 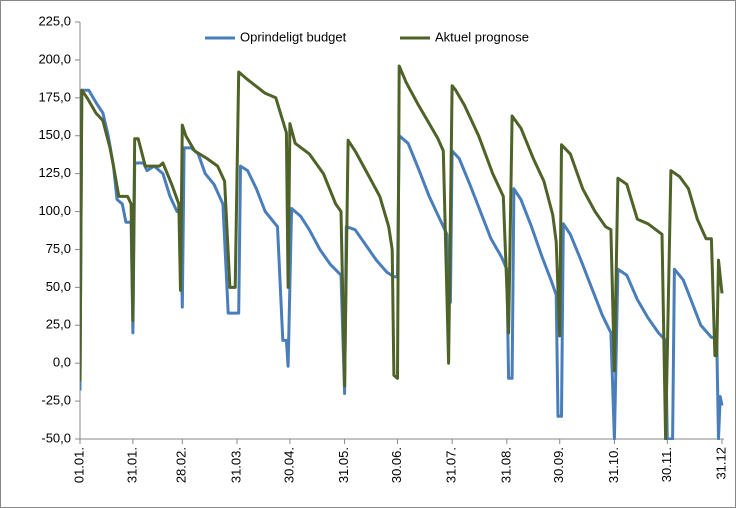 What do you see at coordinates (54, 210) in the screenshot?
I see `y-tick-label: 100,0` at bounding box center [54, 210].